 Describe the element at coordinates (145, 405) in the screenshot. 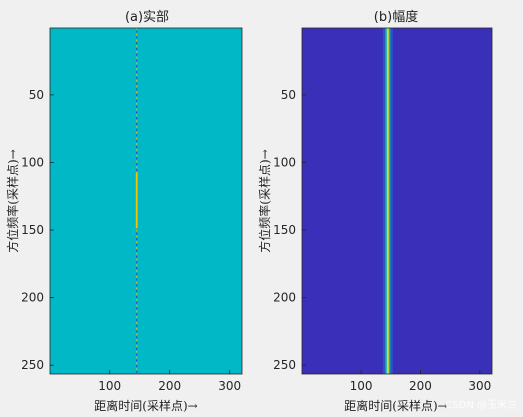

I see `x-axis-label-real: 距离时间(采样点)→` at that location.